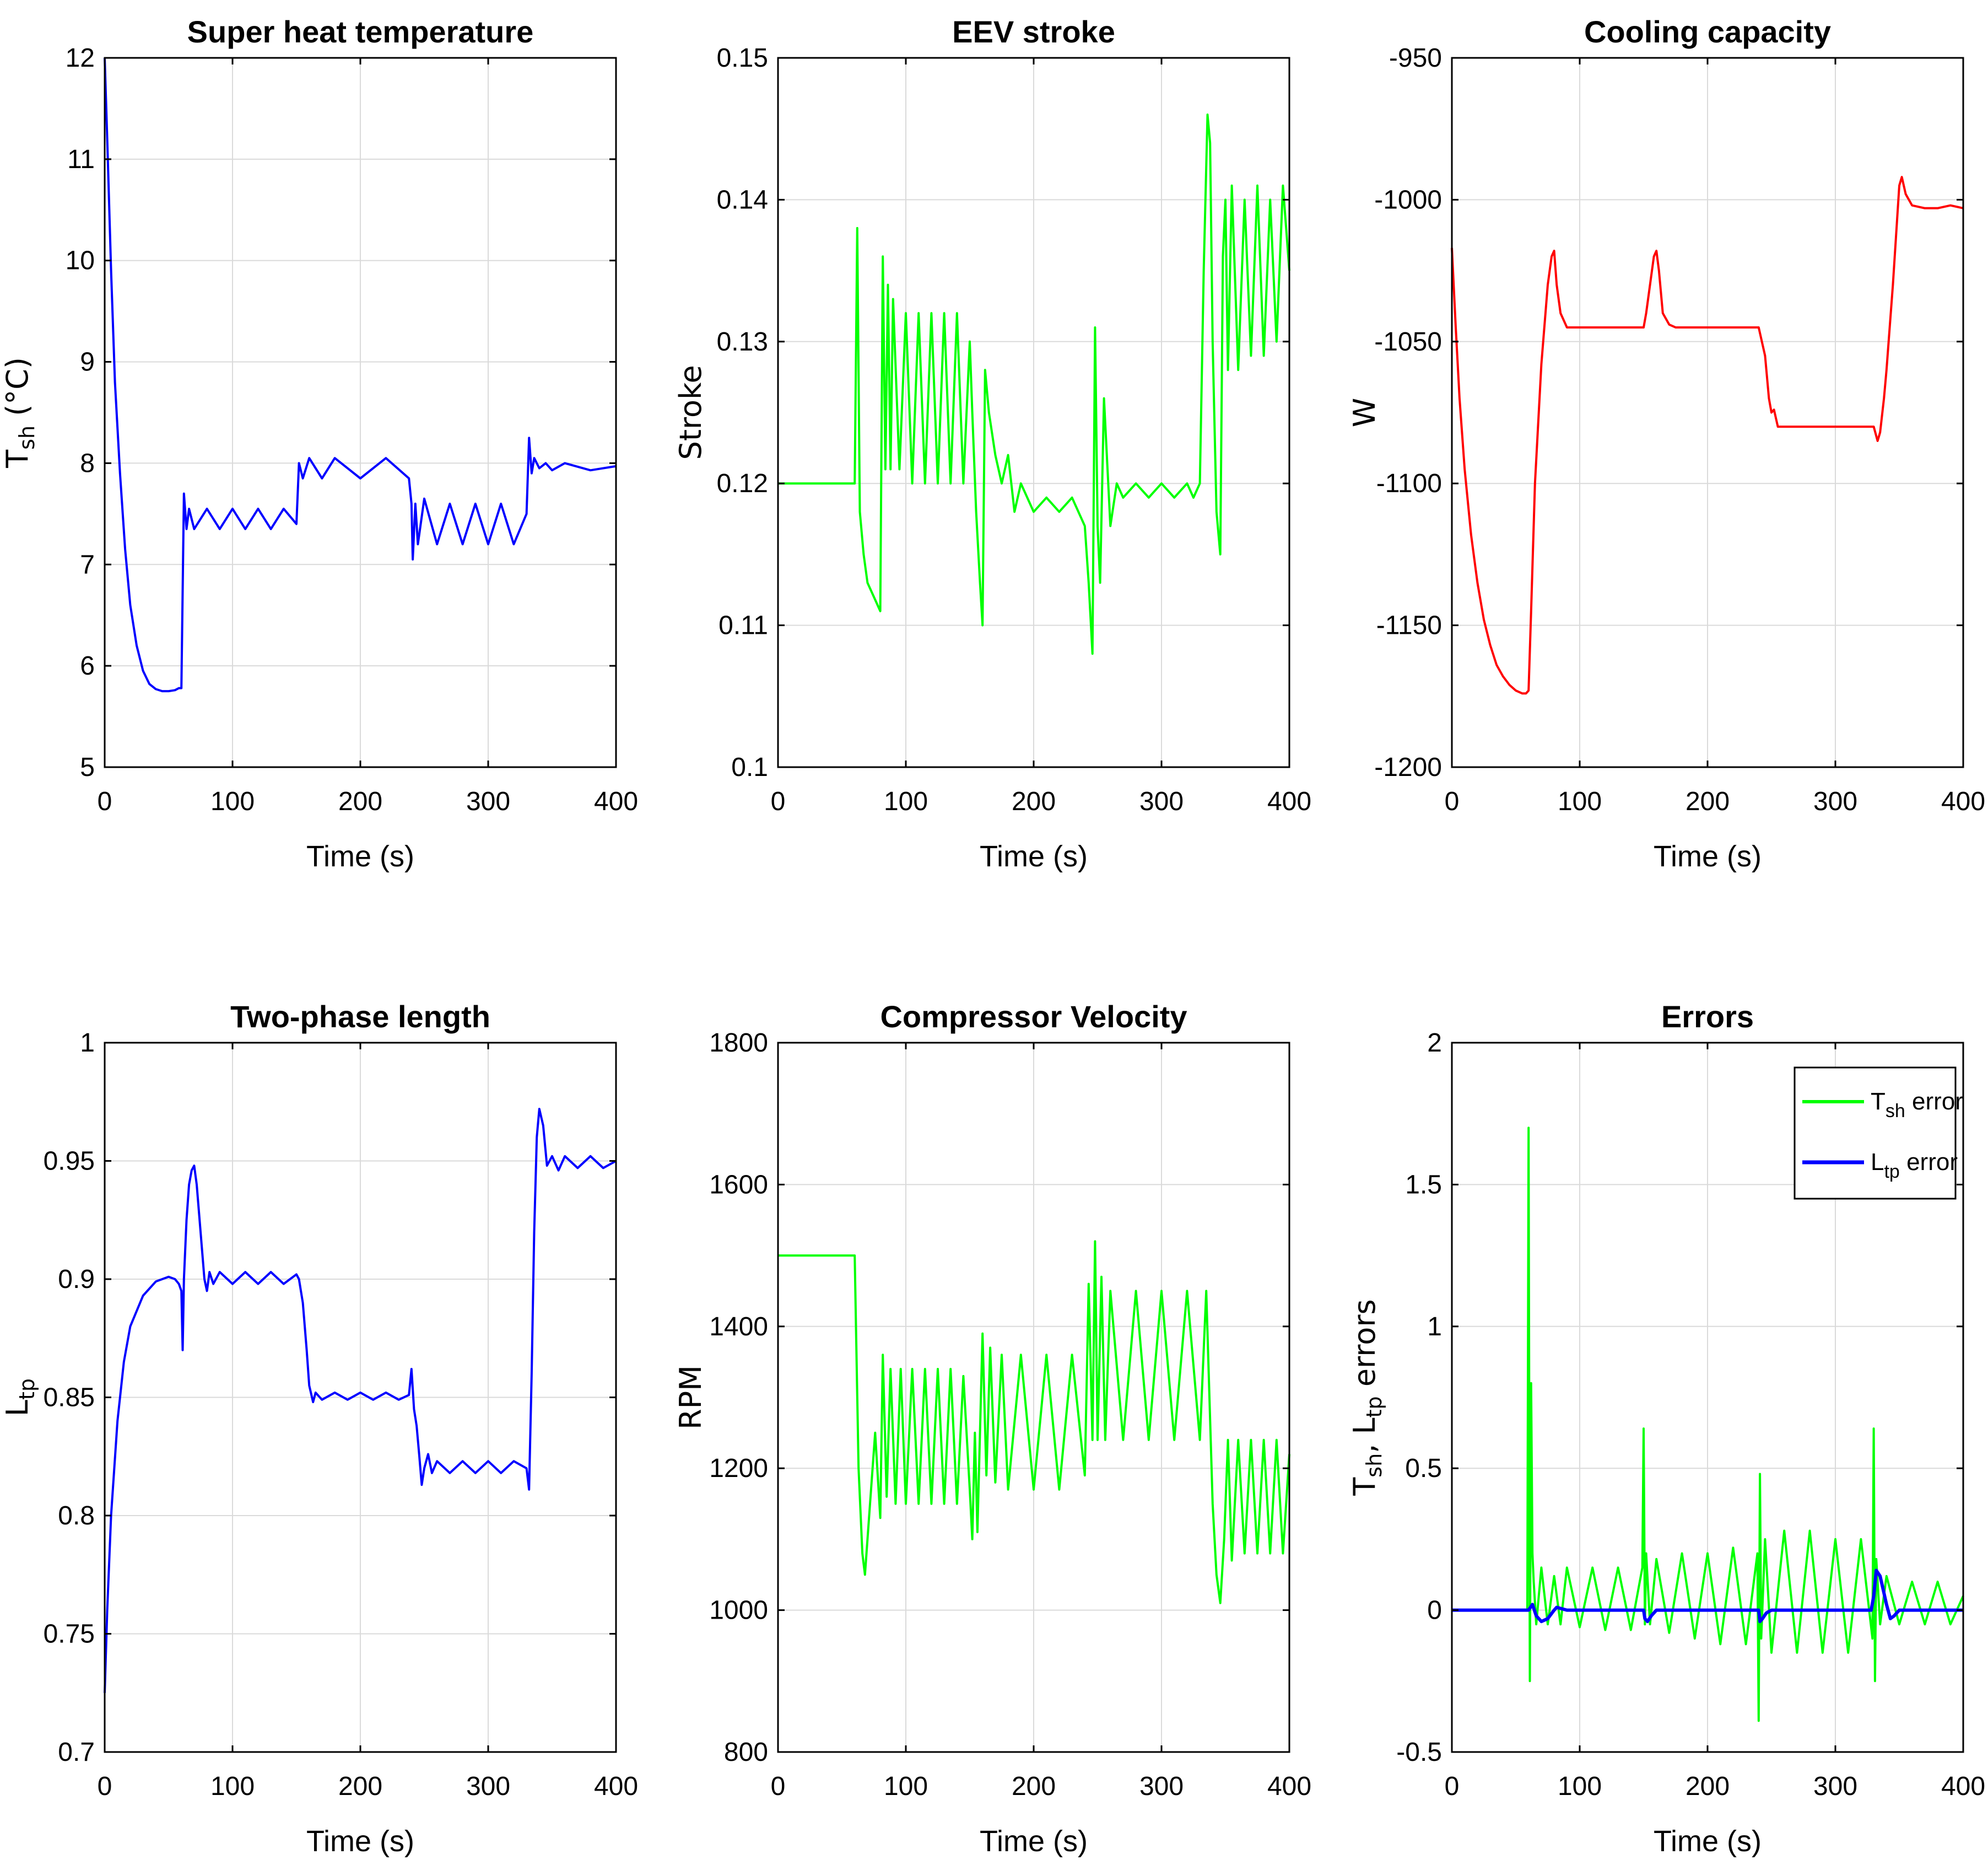 This screenshot has height=1876, width=1988. I want to click on y-tick-label: -1100, so click(1409, 483).